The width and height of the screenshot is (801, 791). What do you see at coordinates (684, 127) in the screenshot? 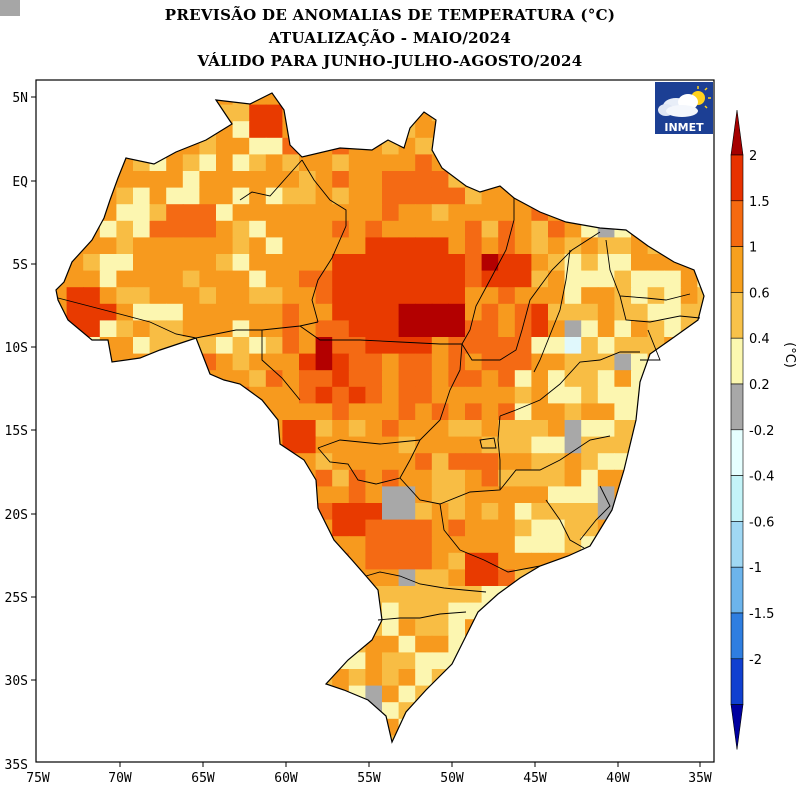
I see `logo-text: INMET` at bounding box center [684, 127].